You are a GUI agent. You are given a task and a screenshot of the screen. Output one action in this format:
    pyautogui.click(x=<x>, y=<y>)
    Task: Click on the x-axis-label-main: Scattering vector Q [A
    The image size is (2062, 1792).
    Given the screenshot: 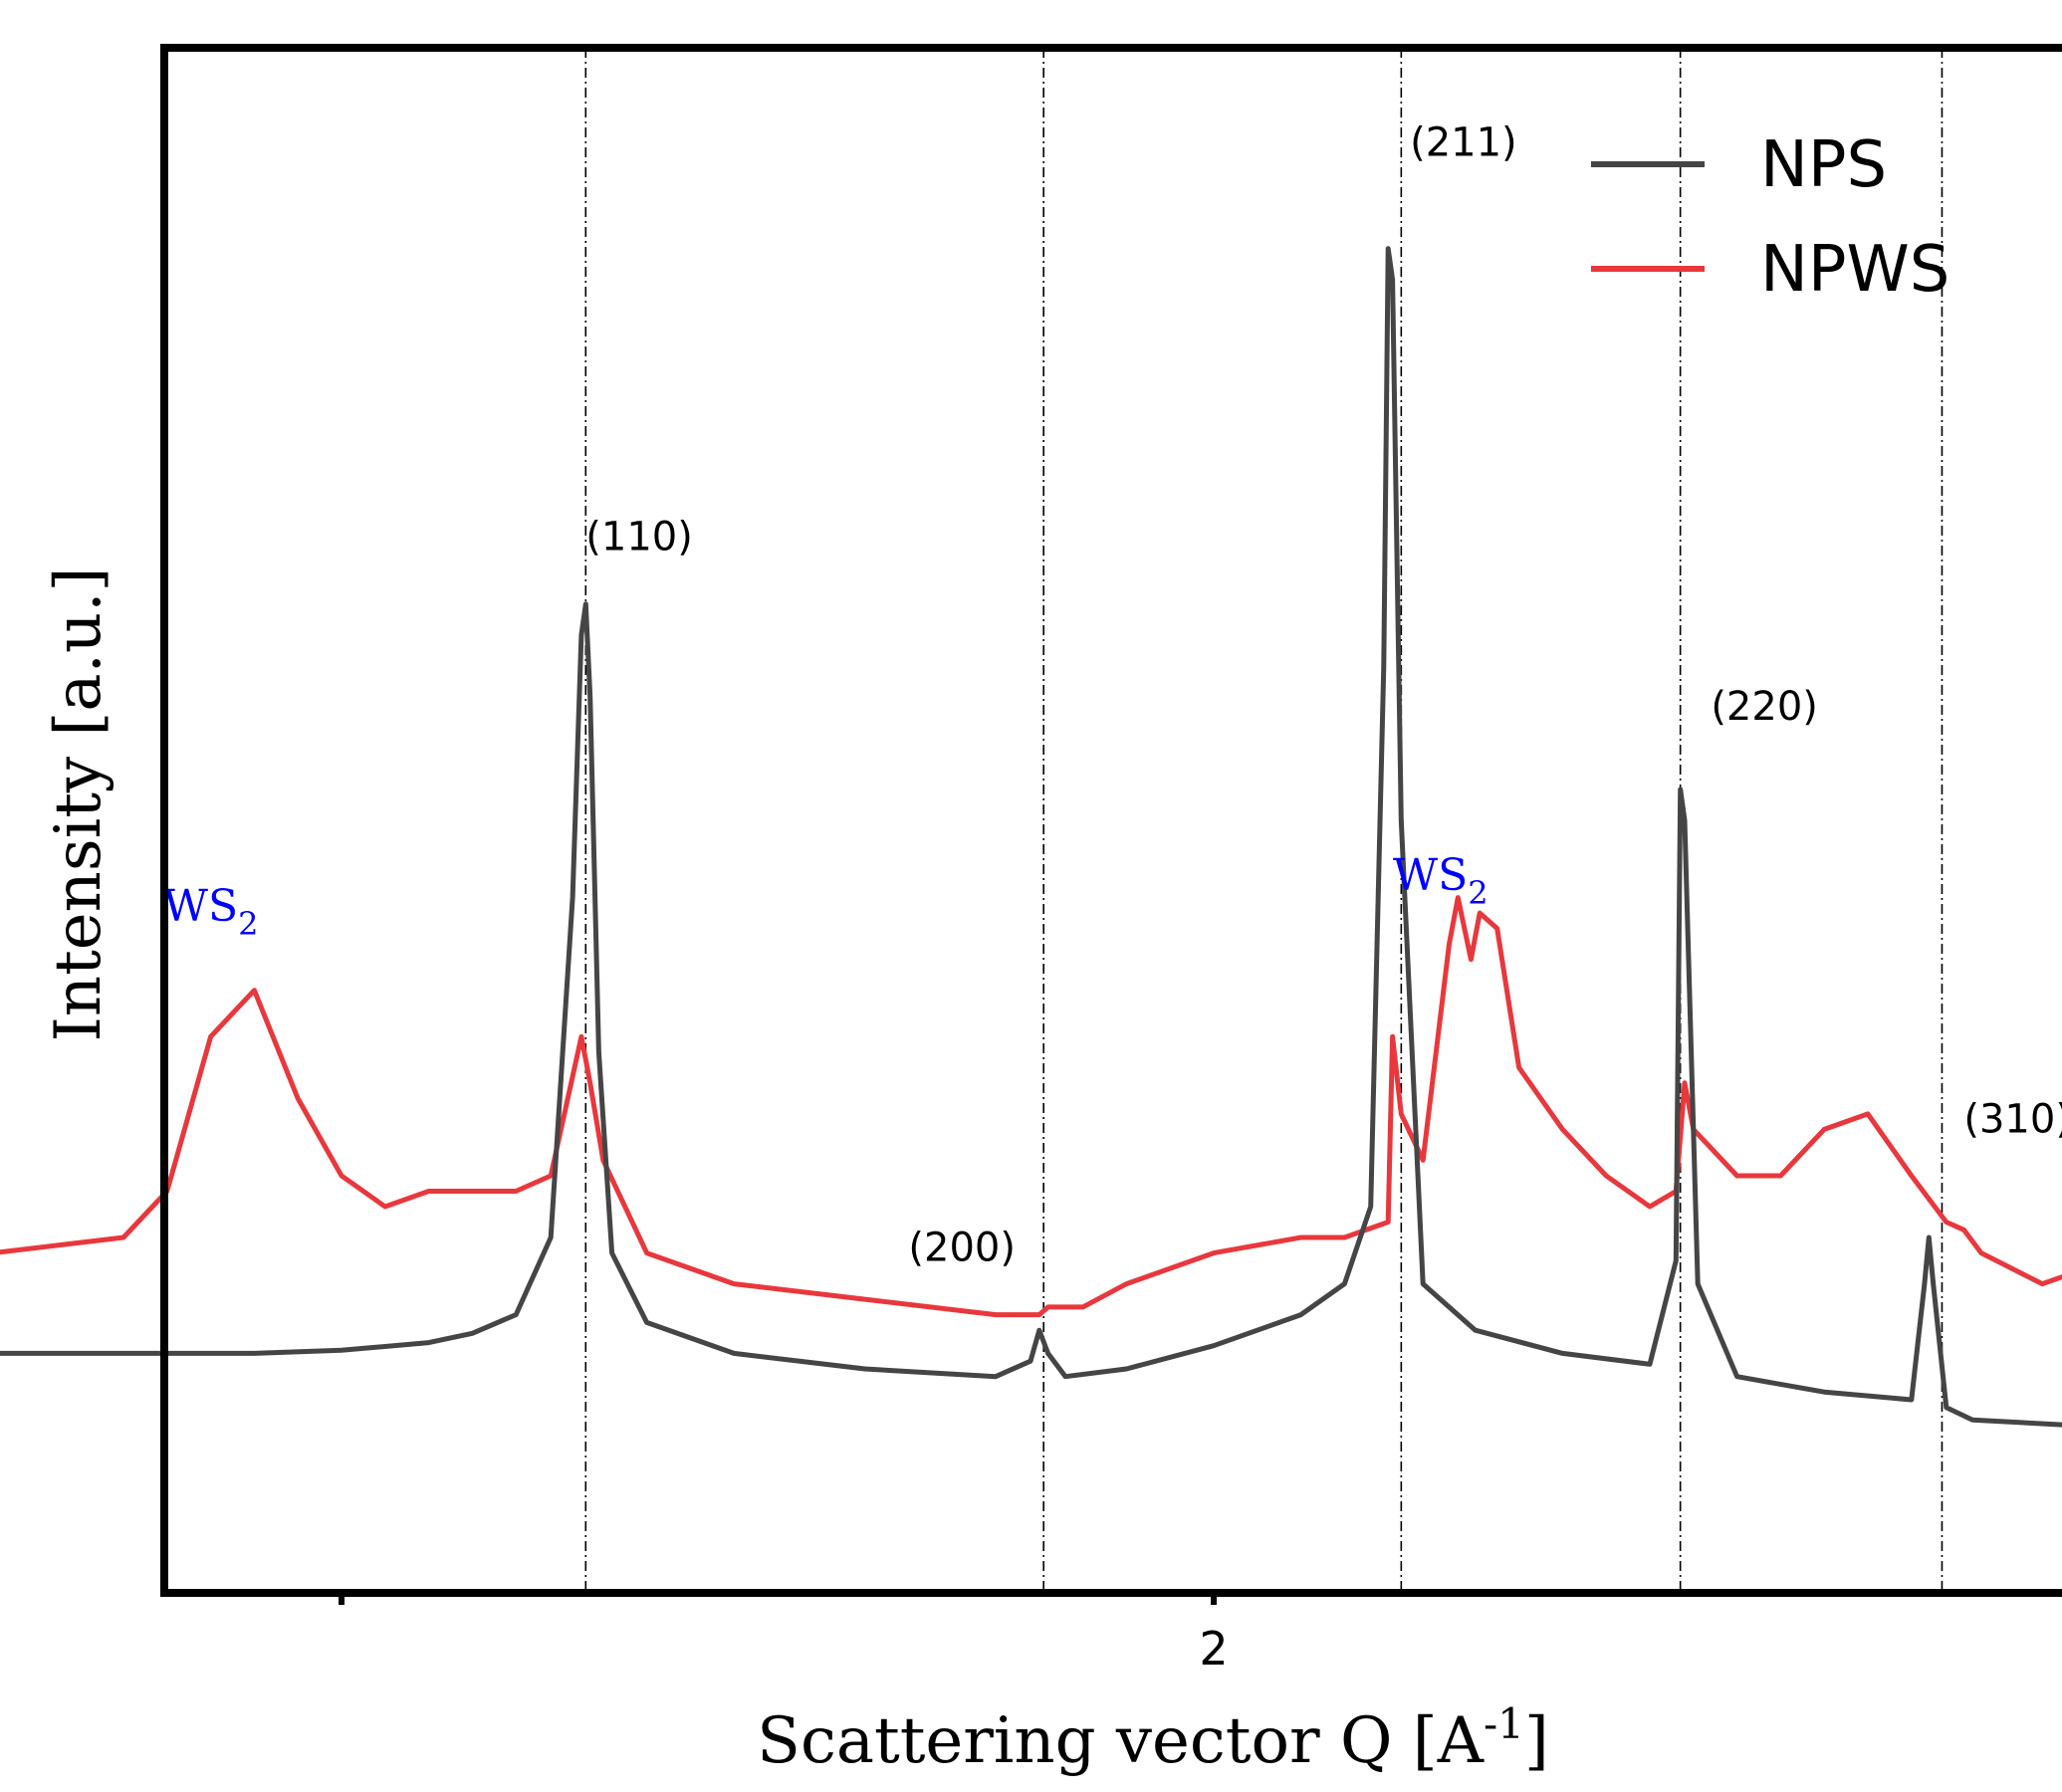 What is the action you would take?
    pyautogui.click(x=1121, y=1741)
    